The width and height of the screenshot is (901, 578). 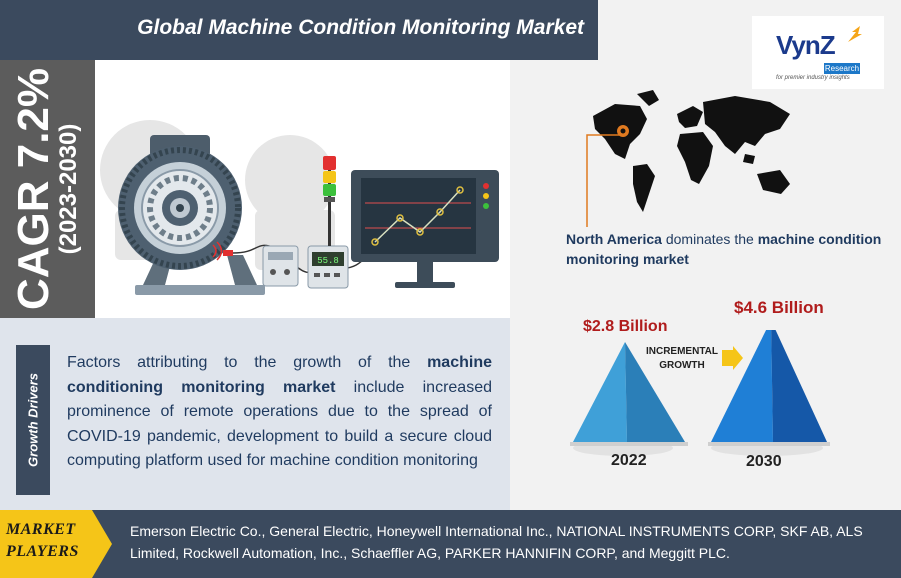 What do you see at coordinates (855, 34) in the screenshot?
I see `logo-arrow-icon` at bounding box center [855, 34].